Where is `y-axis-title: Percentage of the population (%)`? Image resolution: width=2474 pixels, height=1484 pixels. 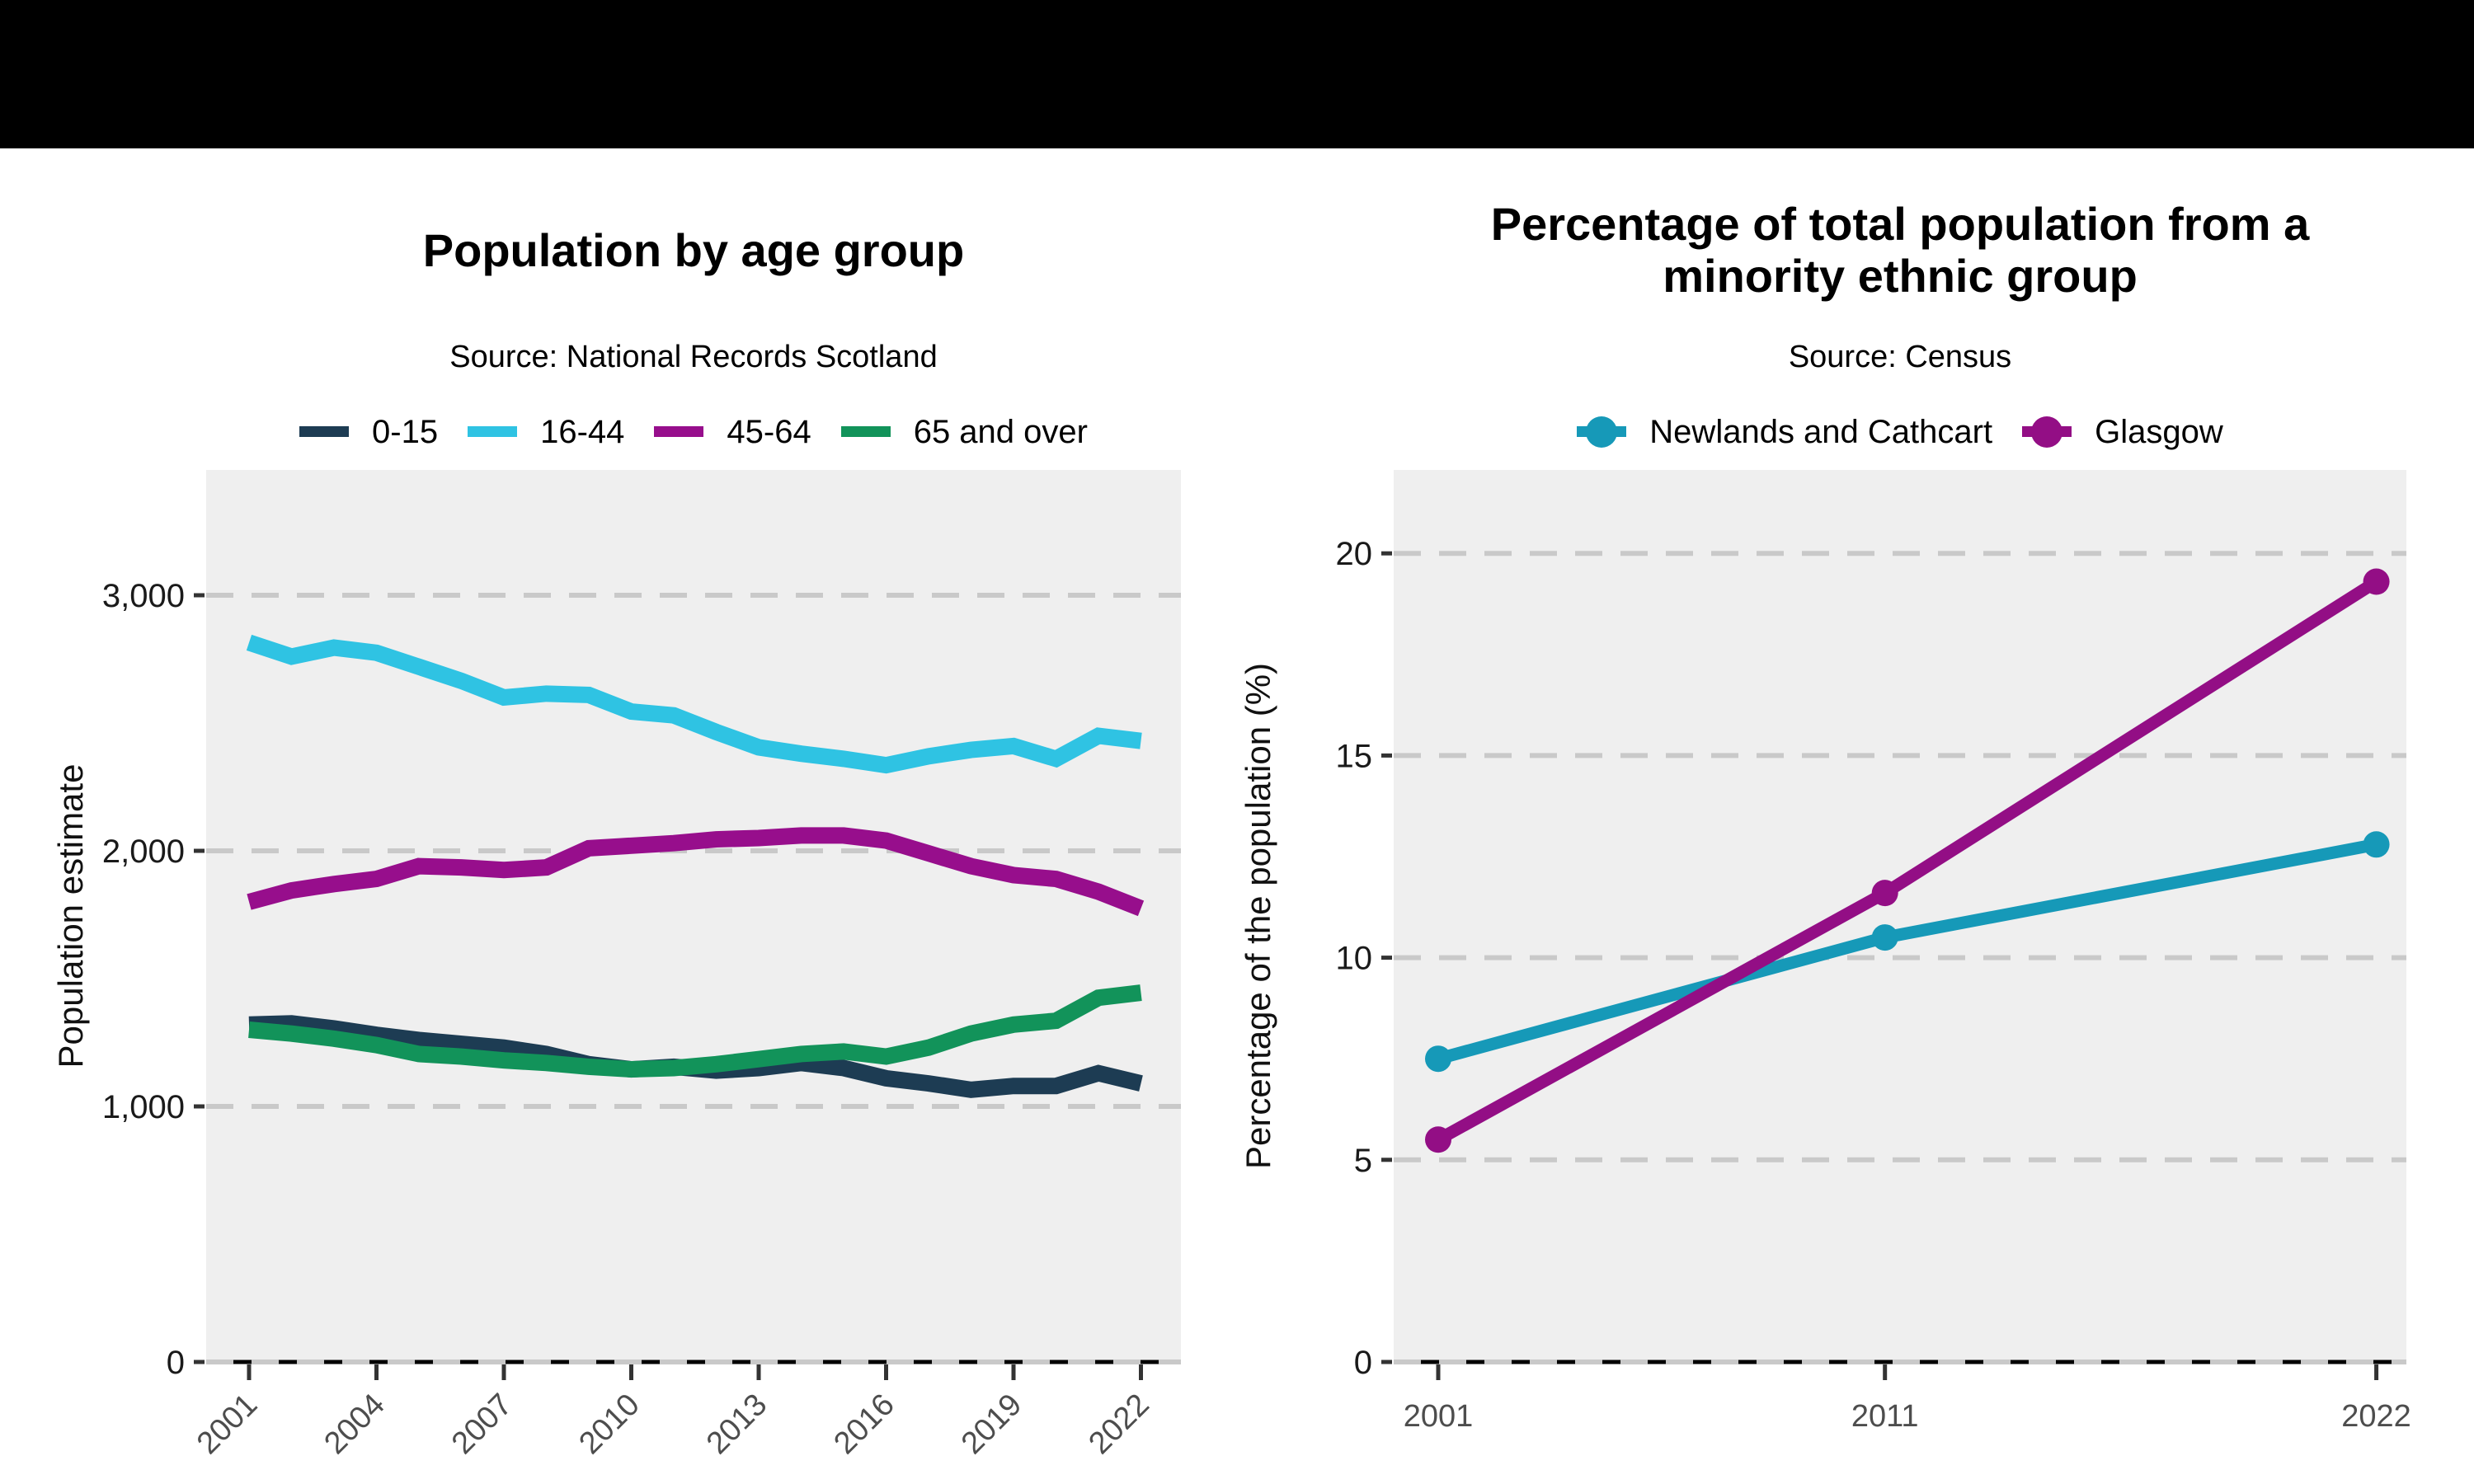
y-axis-title: Percentage of the population (%) is located at coordinates (1258, 916).